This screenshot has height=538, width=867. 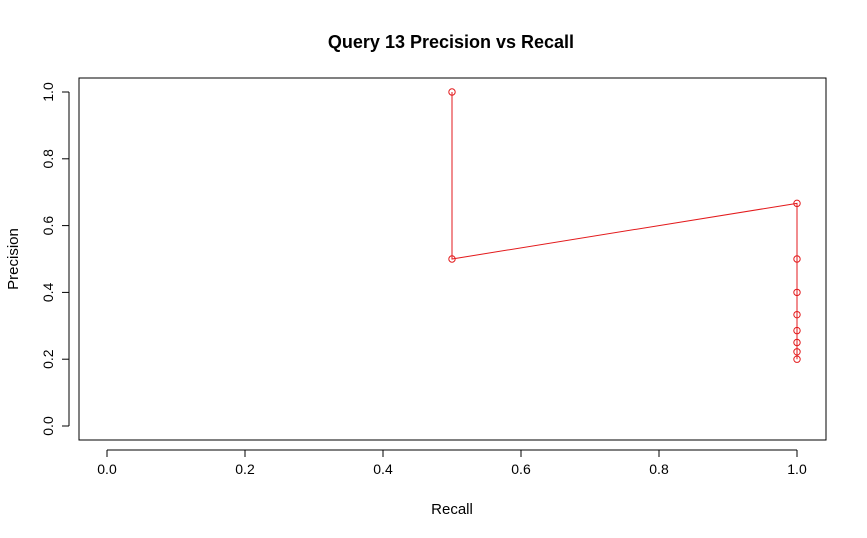 I want to click on x-axis: 0.0 0.2 0.4 0.6 0.8 1.0, so click(x=452, y=463).